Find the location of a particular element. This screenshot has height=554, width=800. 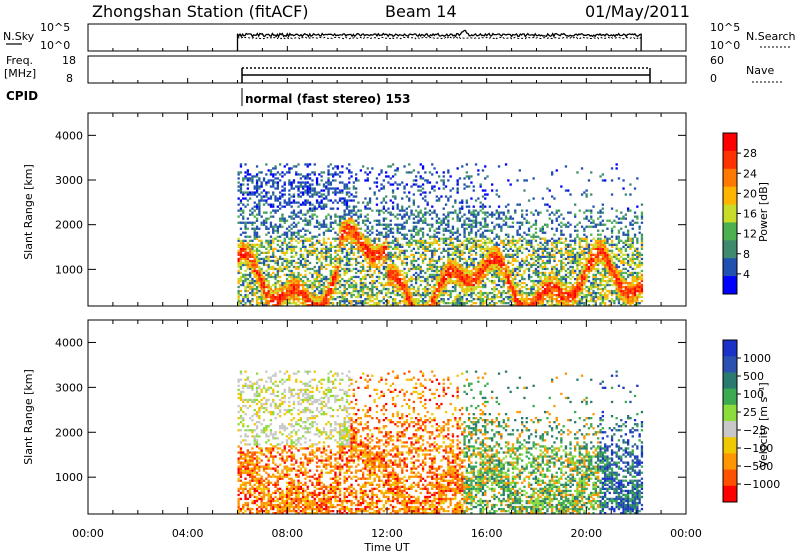

freq-right-label: Nave is located at coordinates (760, 70).